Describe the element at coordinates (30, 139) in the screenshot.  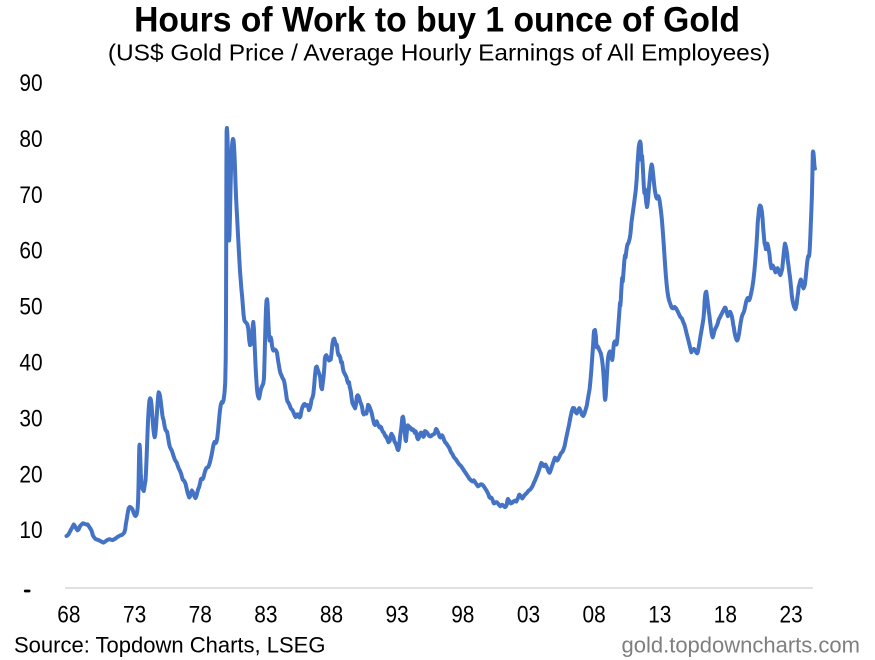
I see `svg-text: 80` at that location.